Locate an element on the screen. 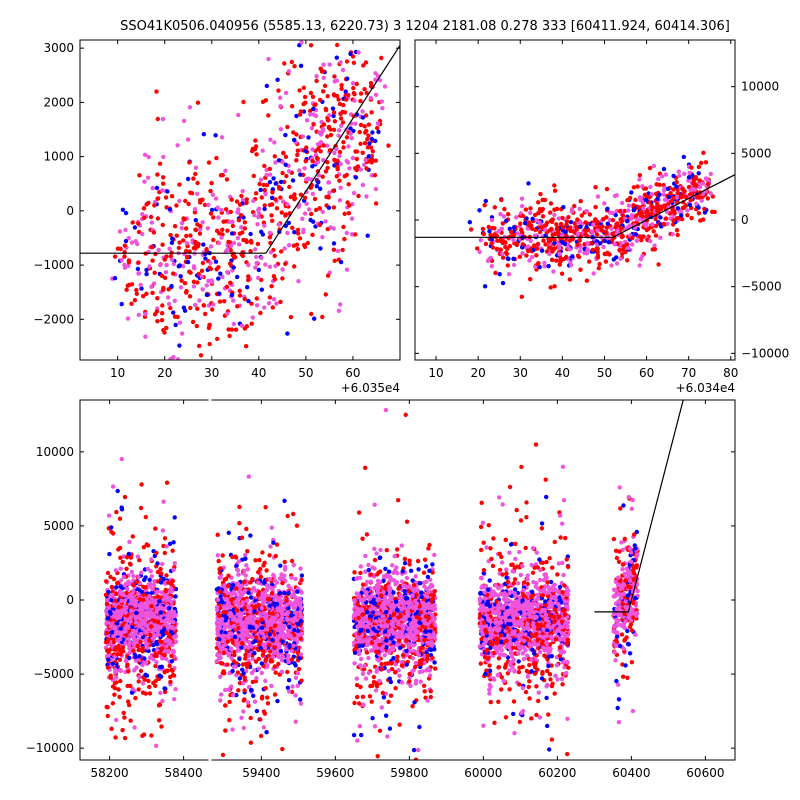 This screenshot has width=800, height=800. top-right-xtick-label: 70 is located at coordinates (688, 373).